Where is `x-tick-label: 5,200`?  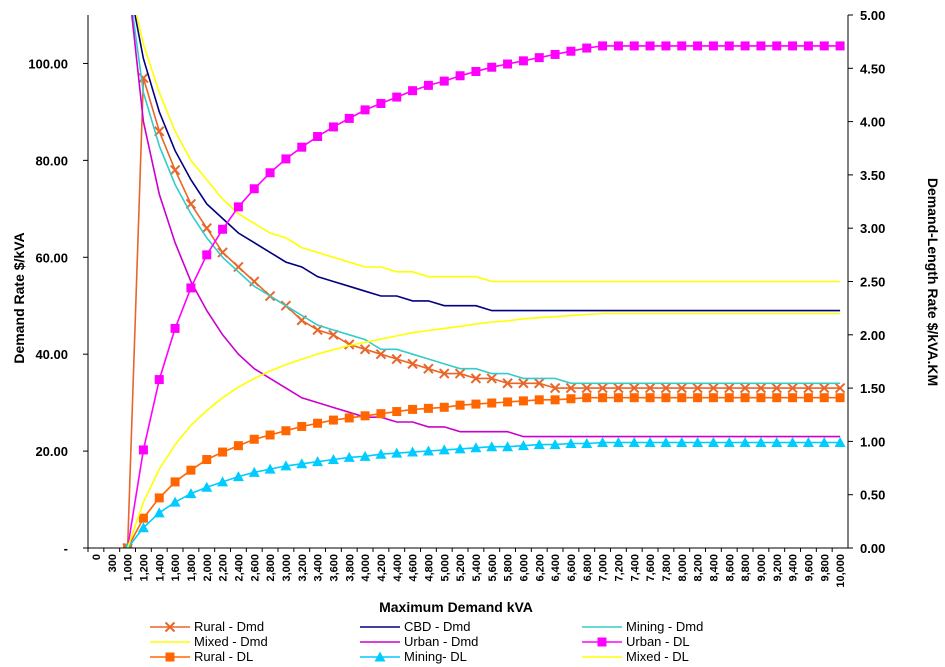
x-tick-label: 5,200 is located at coordinates (461, 568).